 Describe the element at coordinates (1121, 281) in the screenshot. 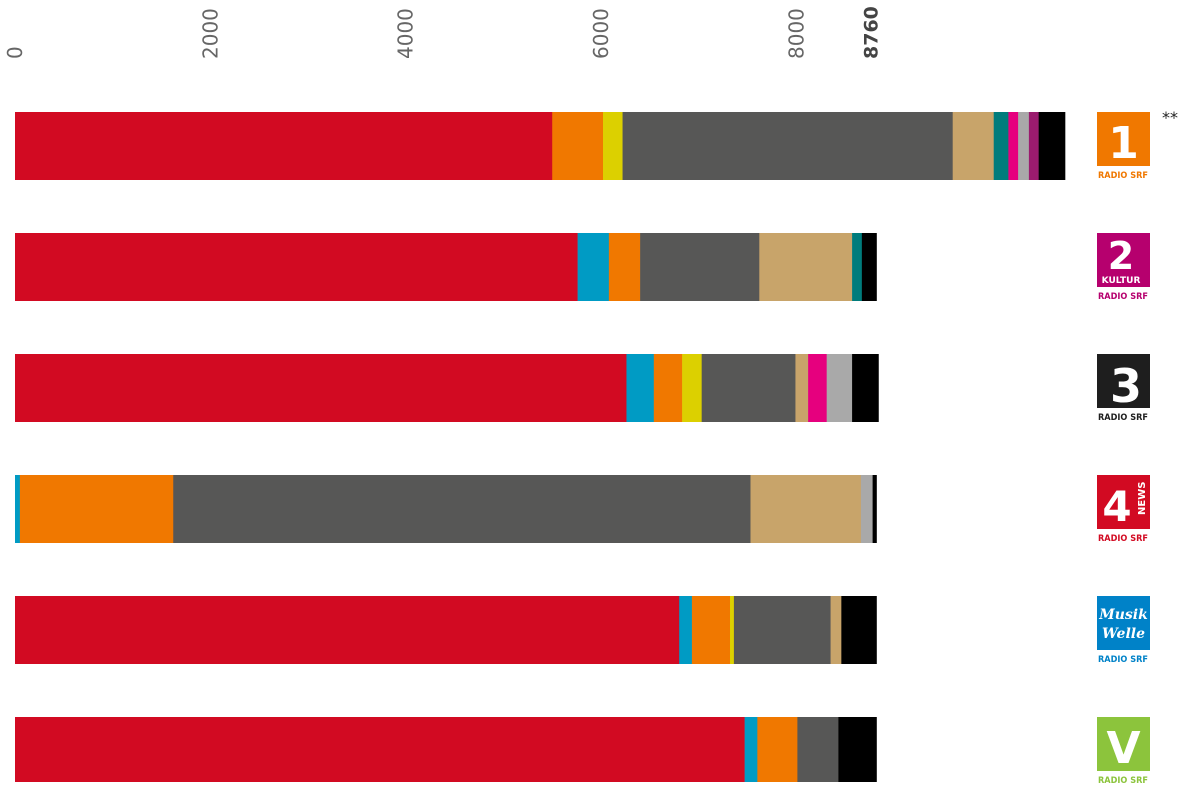

I see `svg-text: KULTUR` at that location.